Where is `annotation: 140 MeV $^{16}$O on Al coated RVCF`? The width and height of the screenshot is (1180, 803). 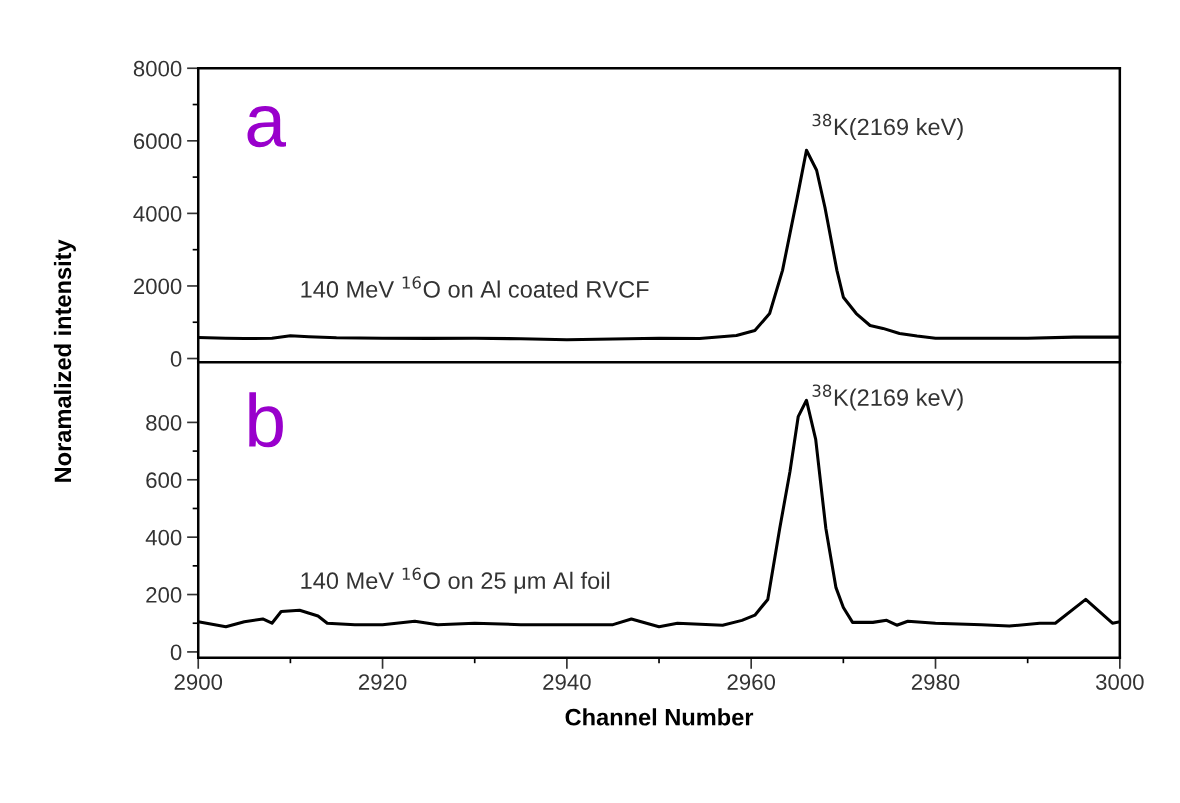 annotation: 140 MeV $^{16}$O on Al coated RVCF is located at coordinates (475, 287).